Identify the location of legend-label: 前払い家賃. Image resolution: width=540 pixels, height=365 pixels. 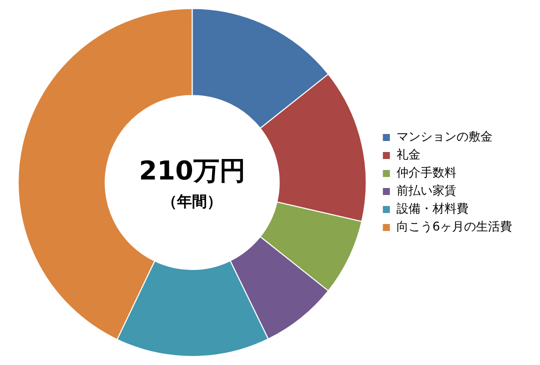
(426, 191).